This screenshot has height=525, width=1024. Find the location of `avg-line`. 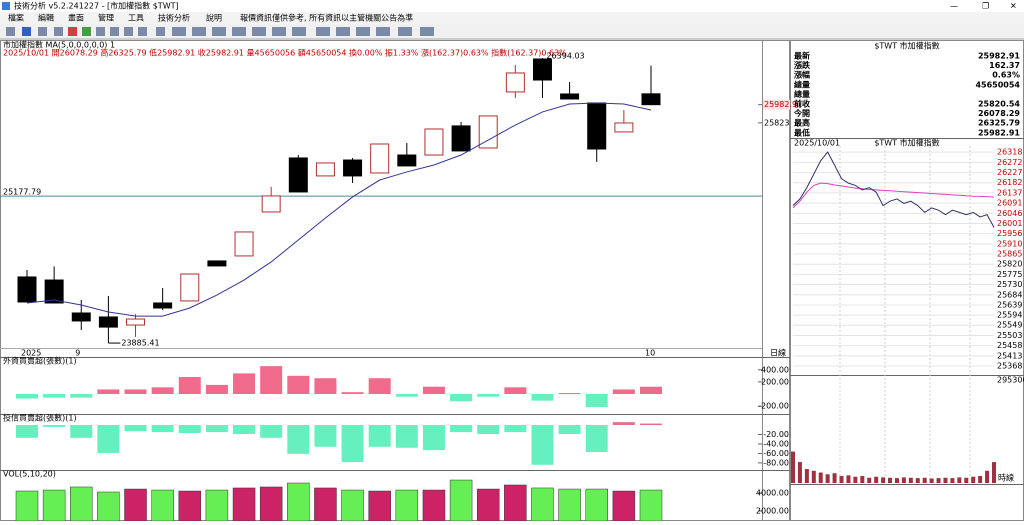

avg-line is located at coordinates (893, 195).